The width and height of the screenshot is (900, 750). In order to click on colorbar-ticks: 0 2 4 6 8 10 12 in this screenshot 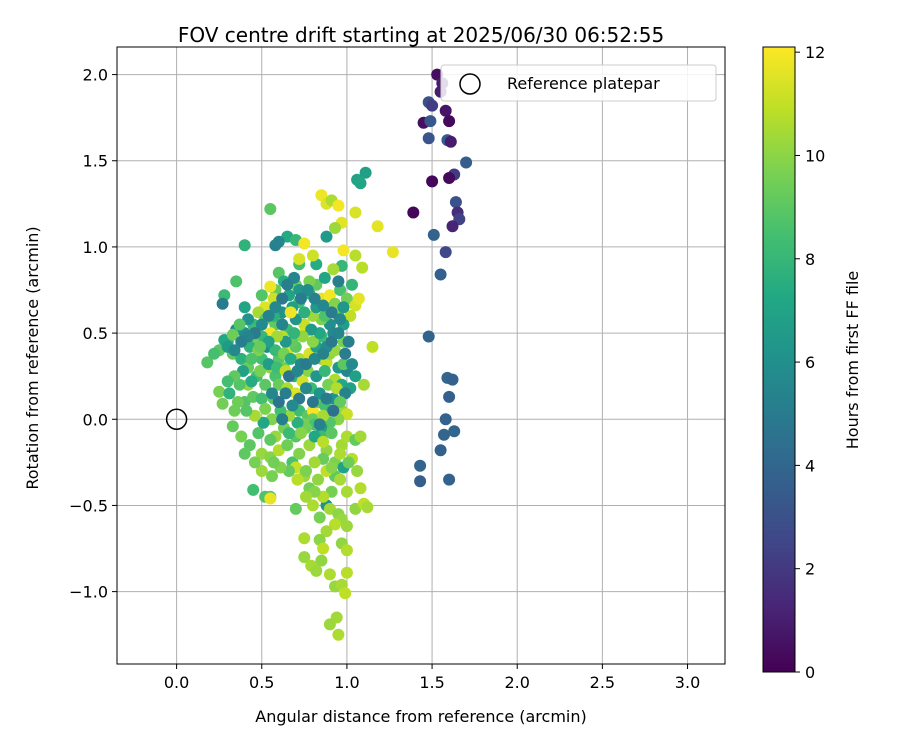, I will do `click(810, 362)`.